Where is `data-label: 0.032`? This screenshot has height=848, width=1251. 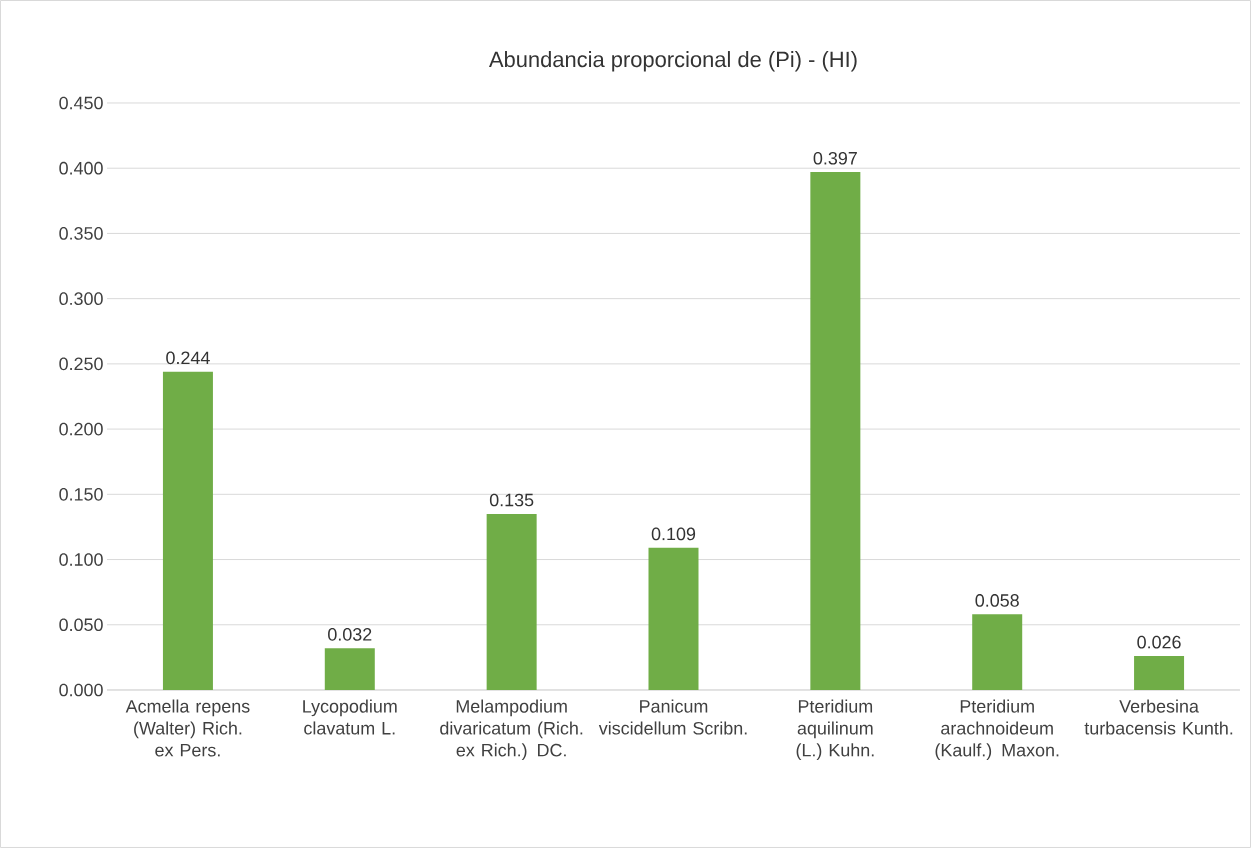
data-label: 0.032 is located at coordinates (350, 634).